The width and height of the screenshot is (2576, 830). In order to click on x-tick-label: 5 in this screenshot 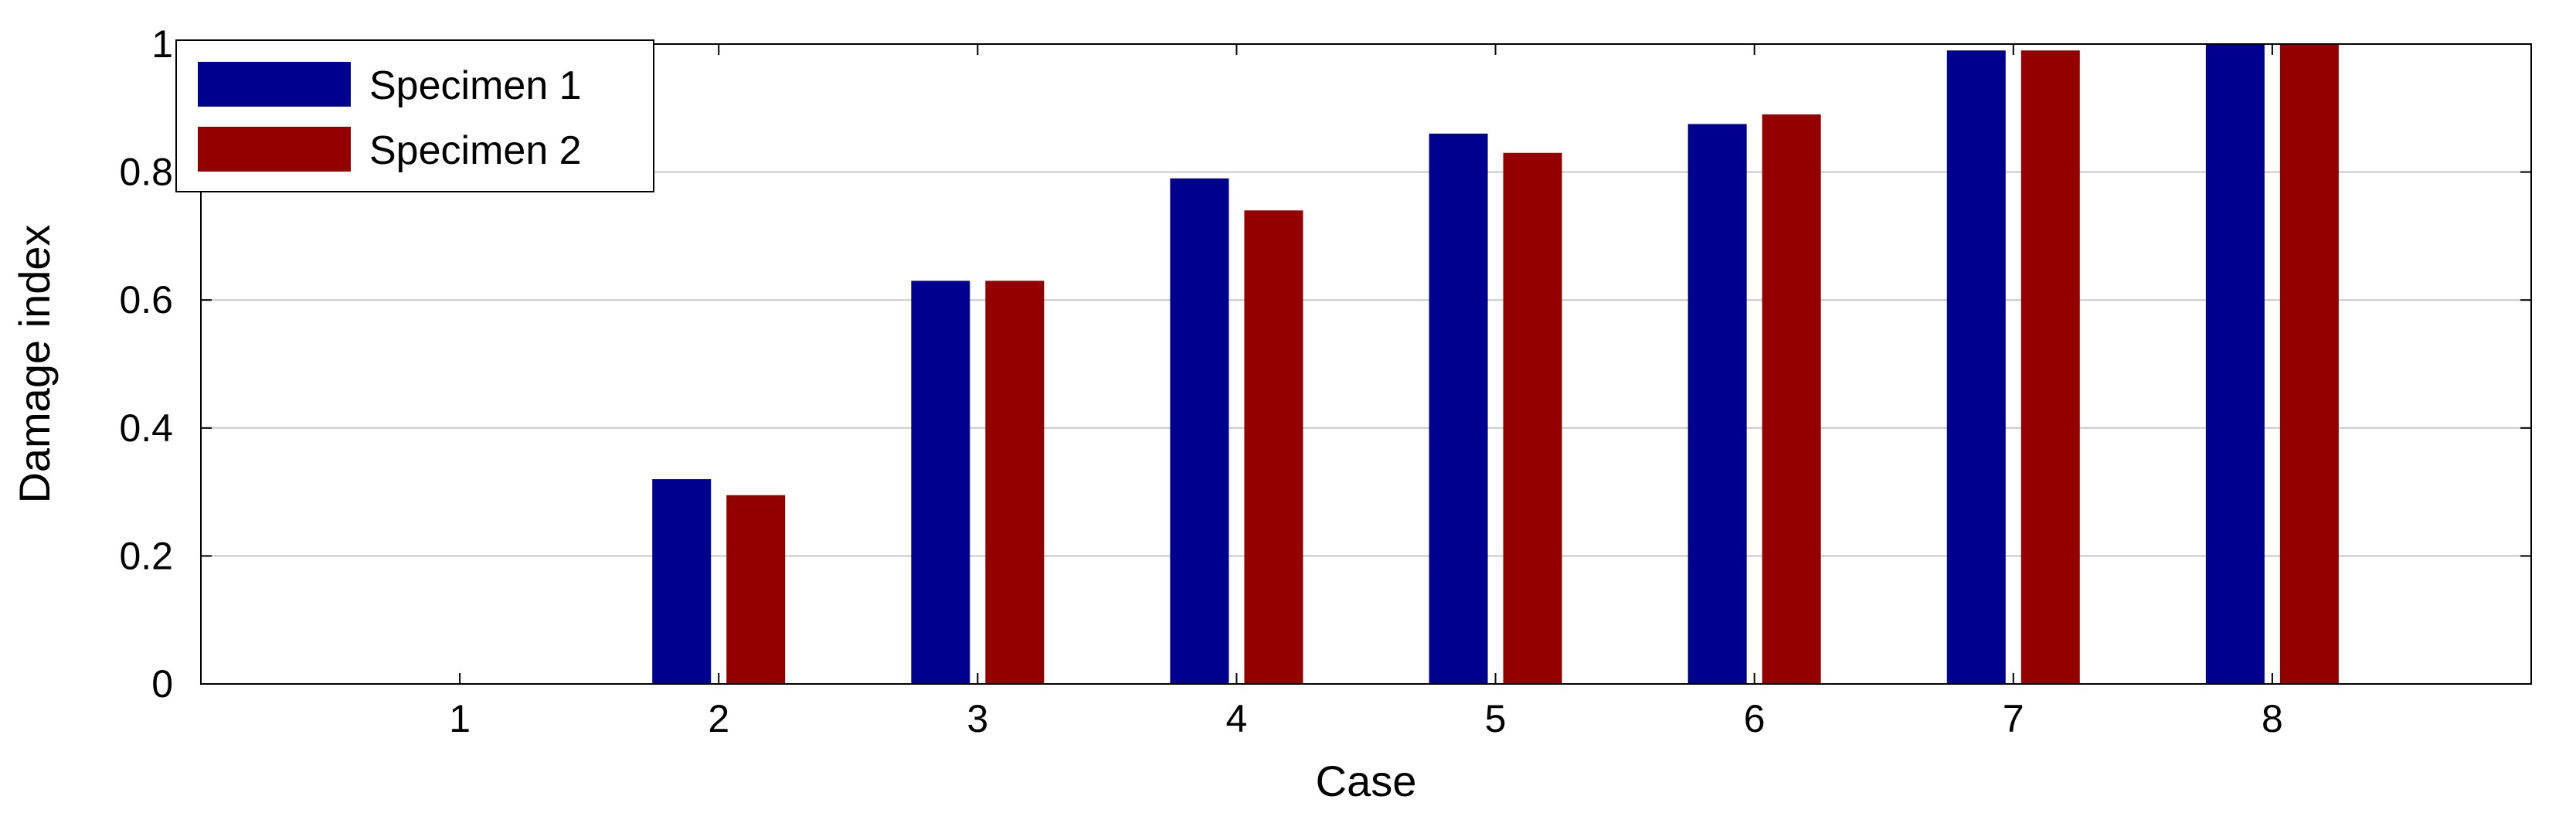, I will do `click(1496, 718)`.